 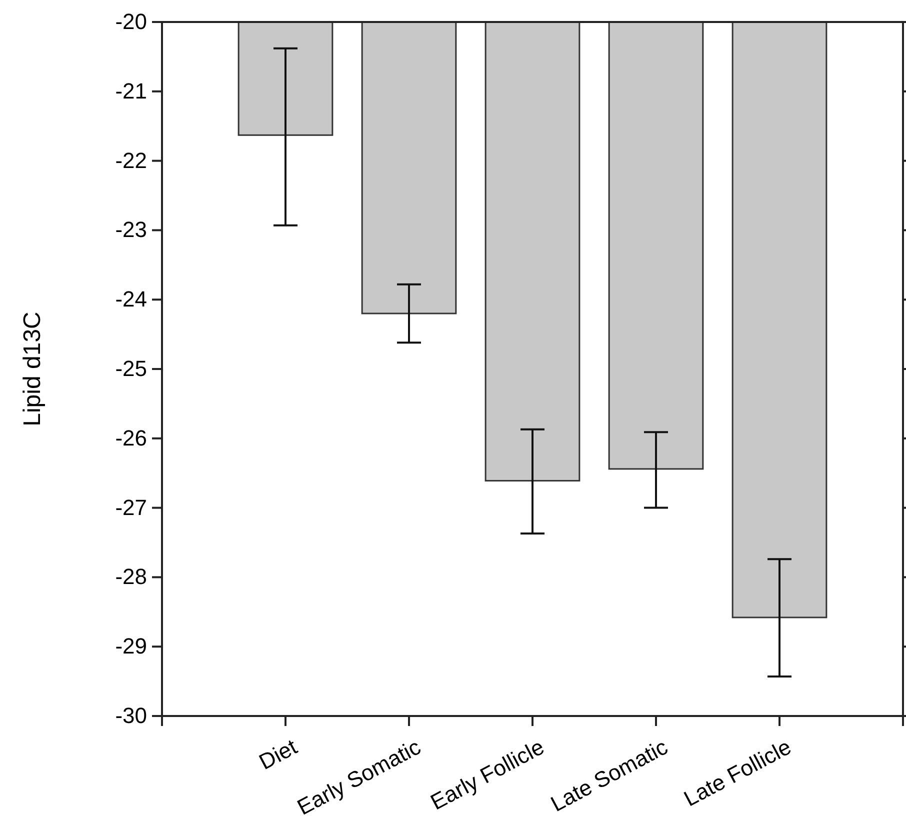 I want to click on y-tick-label: -21, so click(x=131, y=91).